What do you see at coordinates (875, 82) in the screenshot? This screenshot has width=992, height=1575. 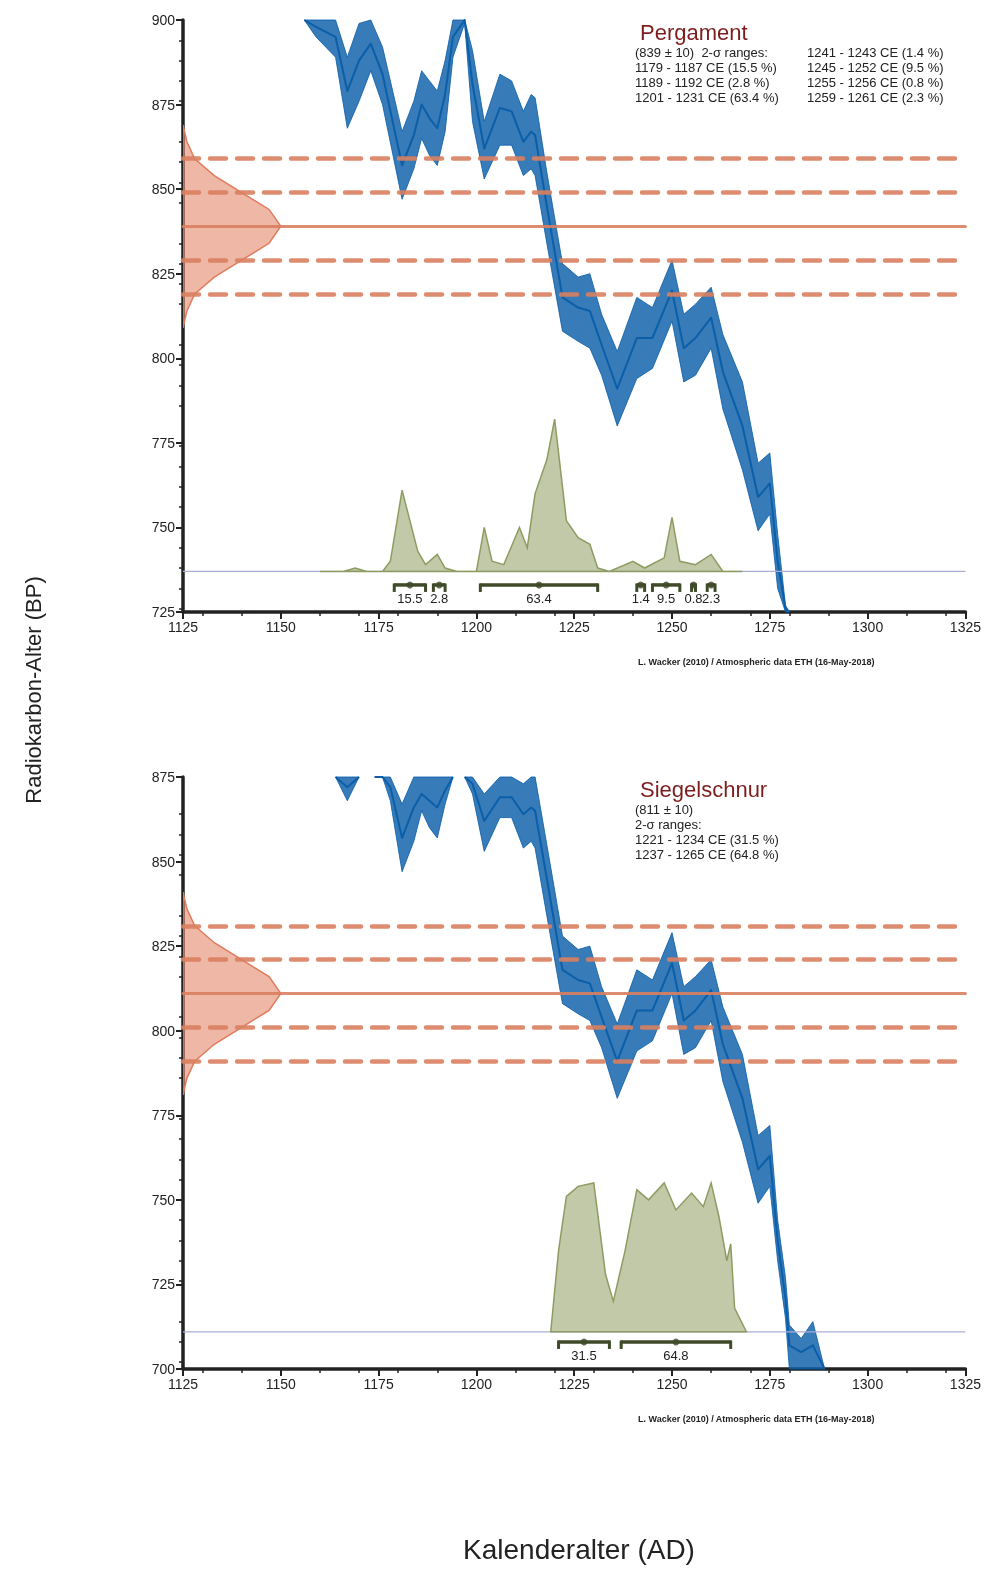 I see `annotation: 1255 - 1256 CE (0.8 %)` at bounding box center [875, 82].